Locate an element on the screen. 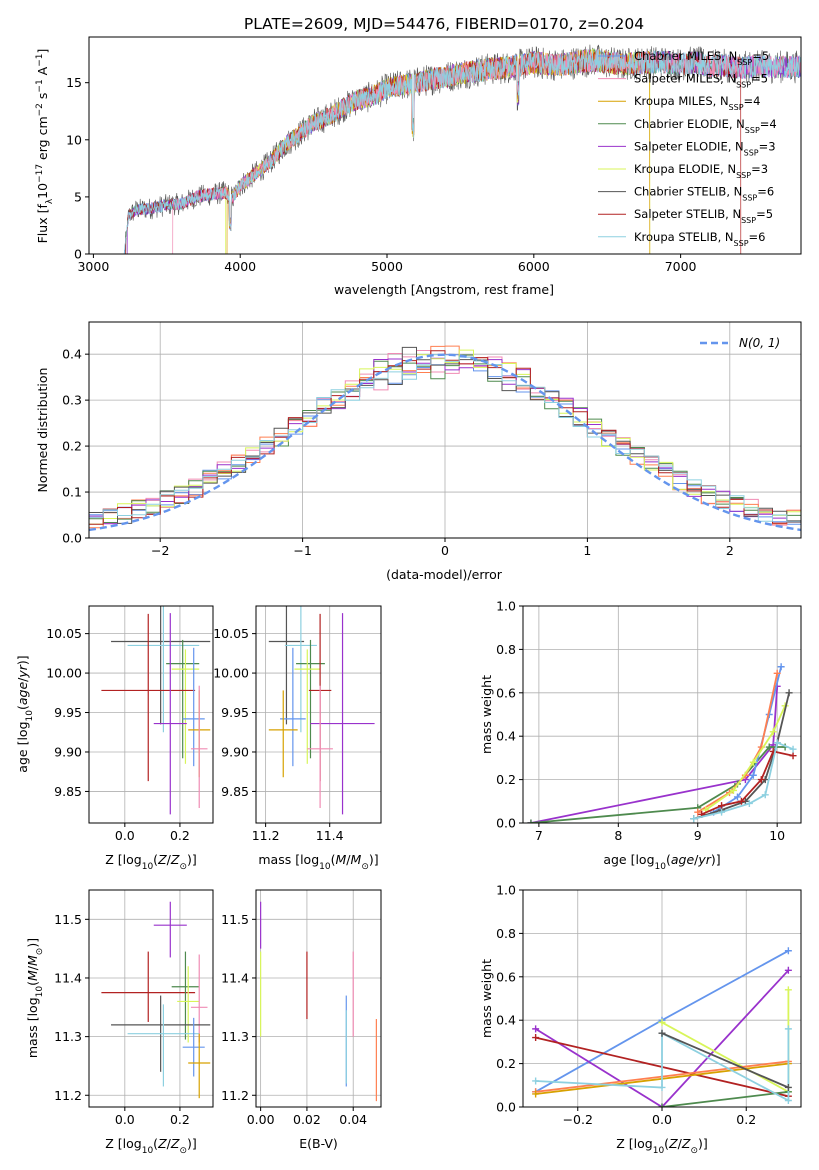 This screenshot has height=1170, width=819. x-axis-label: mass [log10(M/M⊙)] is located at coordinates (318, 862).